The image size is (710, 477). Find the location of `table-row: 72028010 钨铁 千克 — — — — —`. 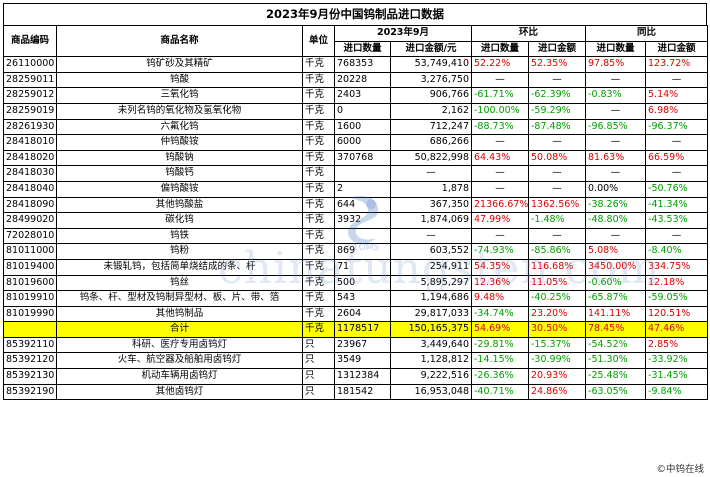

table-row: 72028010 钨铁 千克 — — — — — is located at coordinates (356, 236).